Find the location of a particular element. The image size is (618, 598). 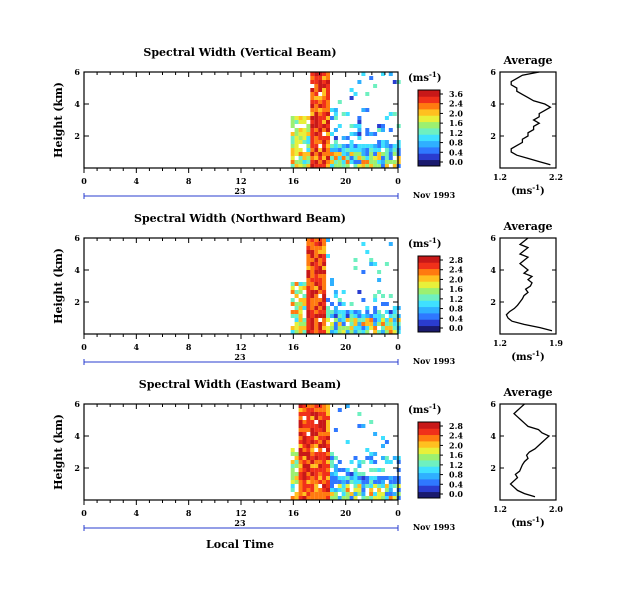

profile-x-label: (ms-1) is located at coordinates (527, 190).